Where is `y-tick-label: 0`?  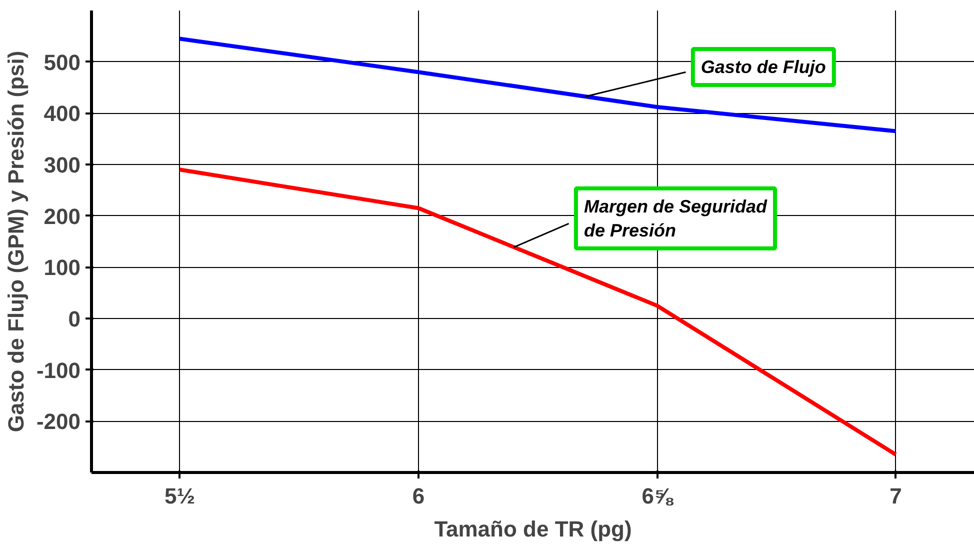
y-tick-label: 0 is located at coordinates (74, 319).